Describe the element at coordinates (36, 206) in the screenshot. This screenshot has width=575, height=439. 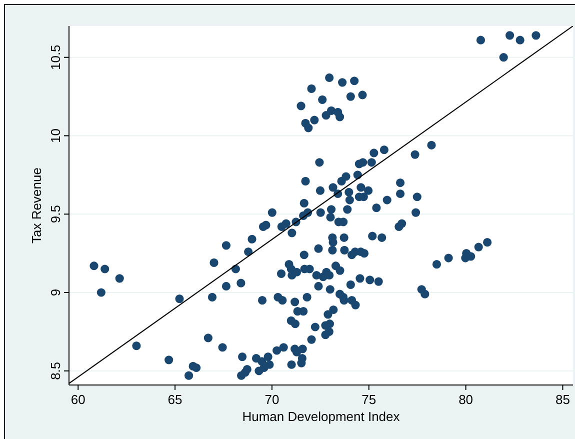
I see `y-axis-title: Tax Revenue` at that location.